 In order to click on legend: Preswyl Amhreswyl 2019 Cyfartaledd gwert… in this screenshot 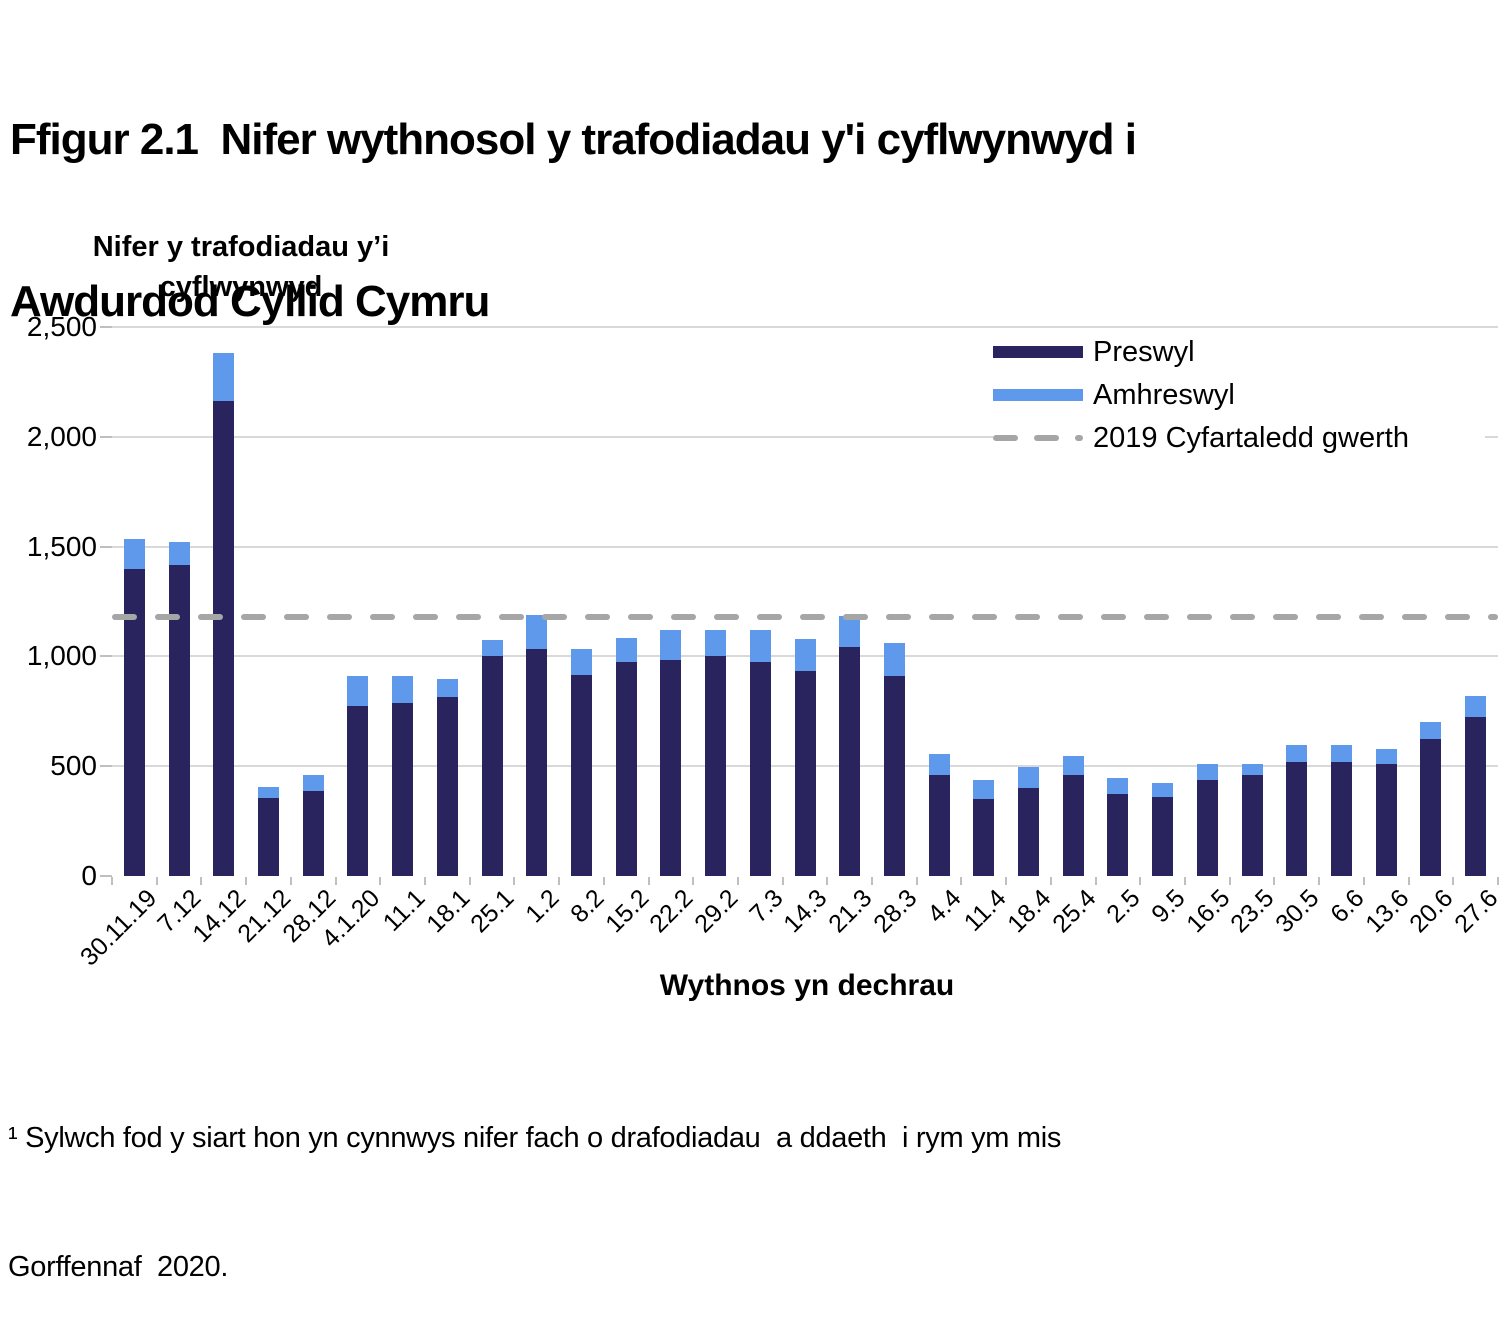, I will do `click(1239, 395)`.